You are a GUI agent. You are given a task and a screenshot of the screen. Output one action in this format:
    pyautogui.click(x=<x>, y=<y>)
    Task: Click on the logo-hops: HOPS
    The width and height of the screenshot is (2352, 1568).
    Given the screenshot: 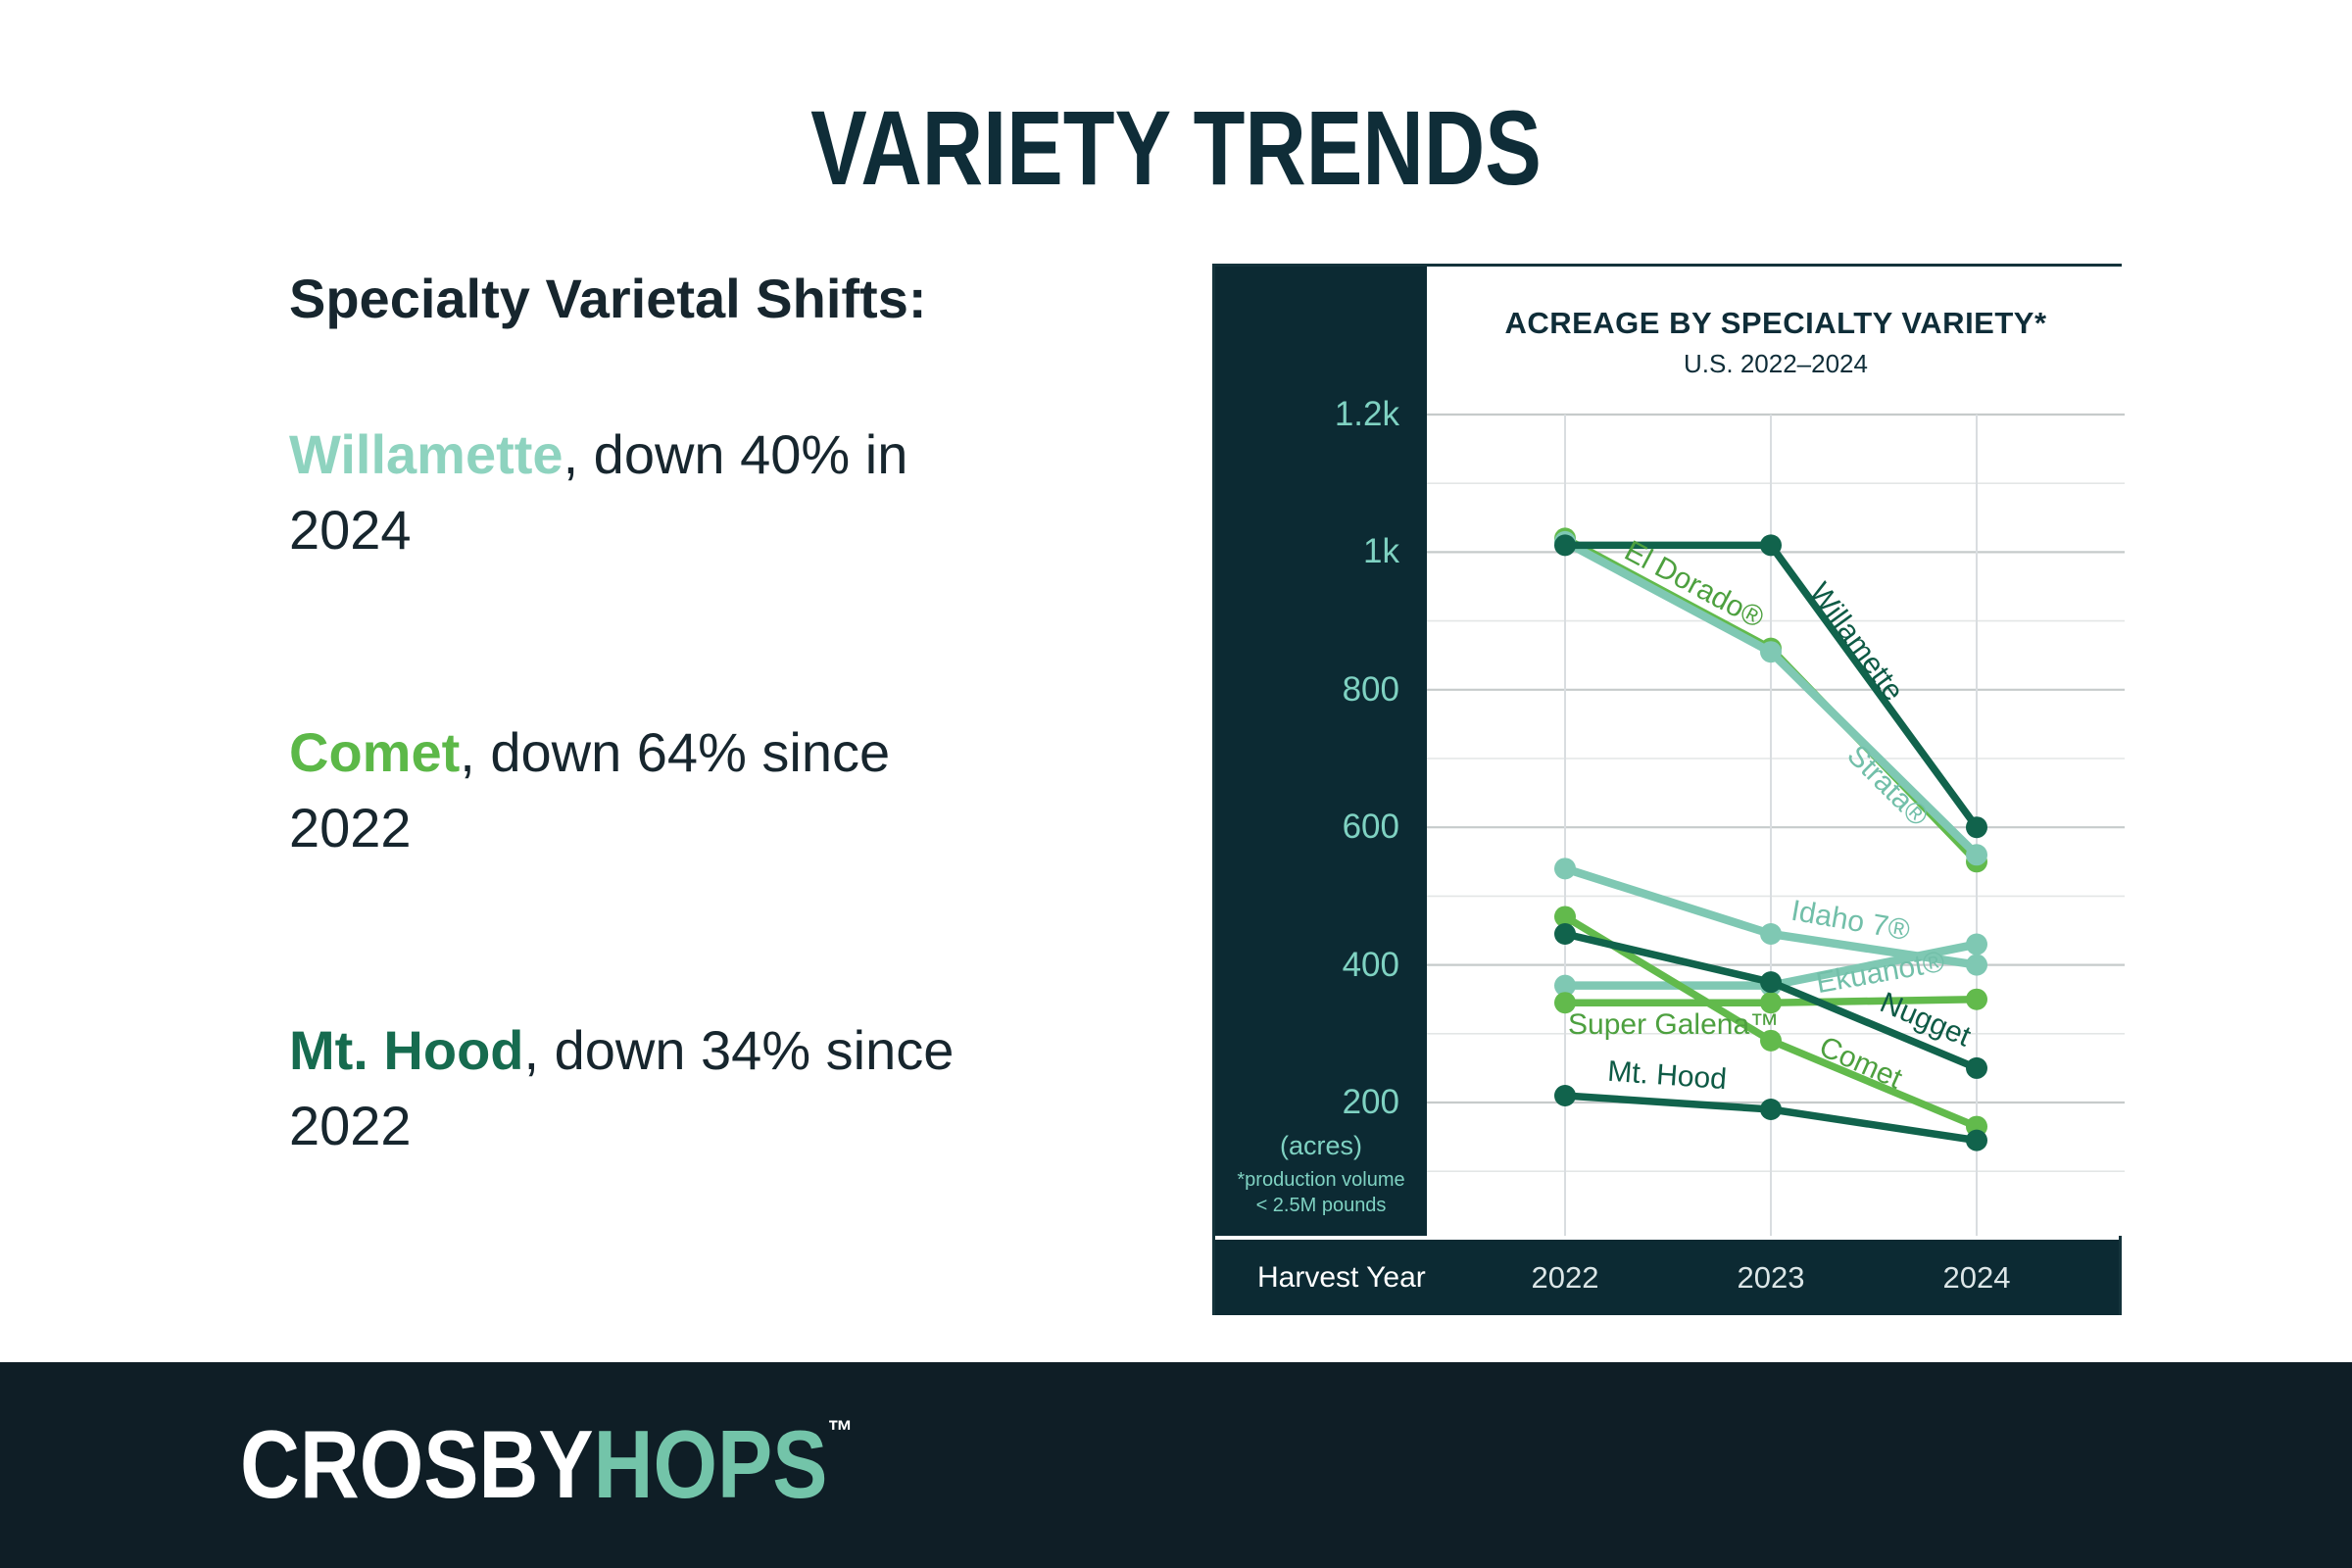 What is the action you would take?
    pyautogui.click(x=710, y=1464)
    